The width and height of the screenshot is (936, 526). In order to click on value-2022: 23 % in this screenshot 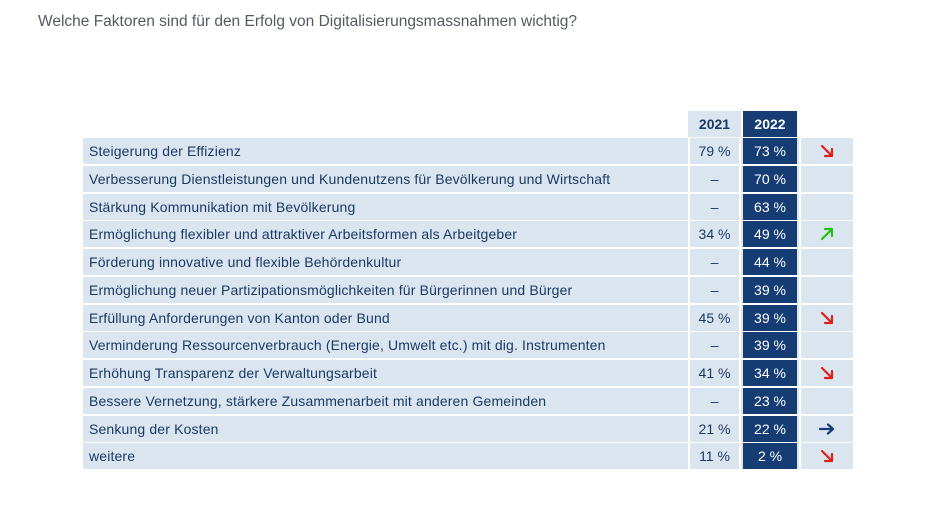, I will do `click(770, 400)`.